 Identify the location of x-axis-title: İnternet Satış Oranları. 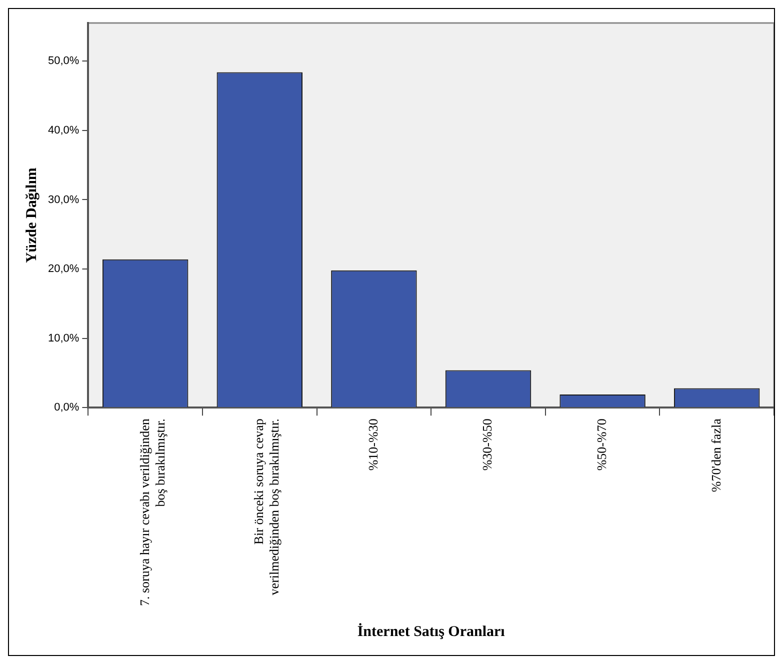
(431, 631).